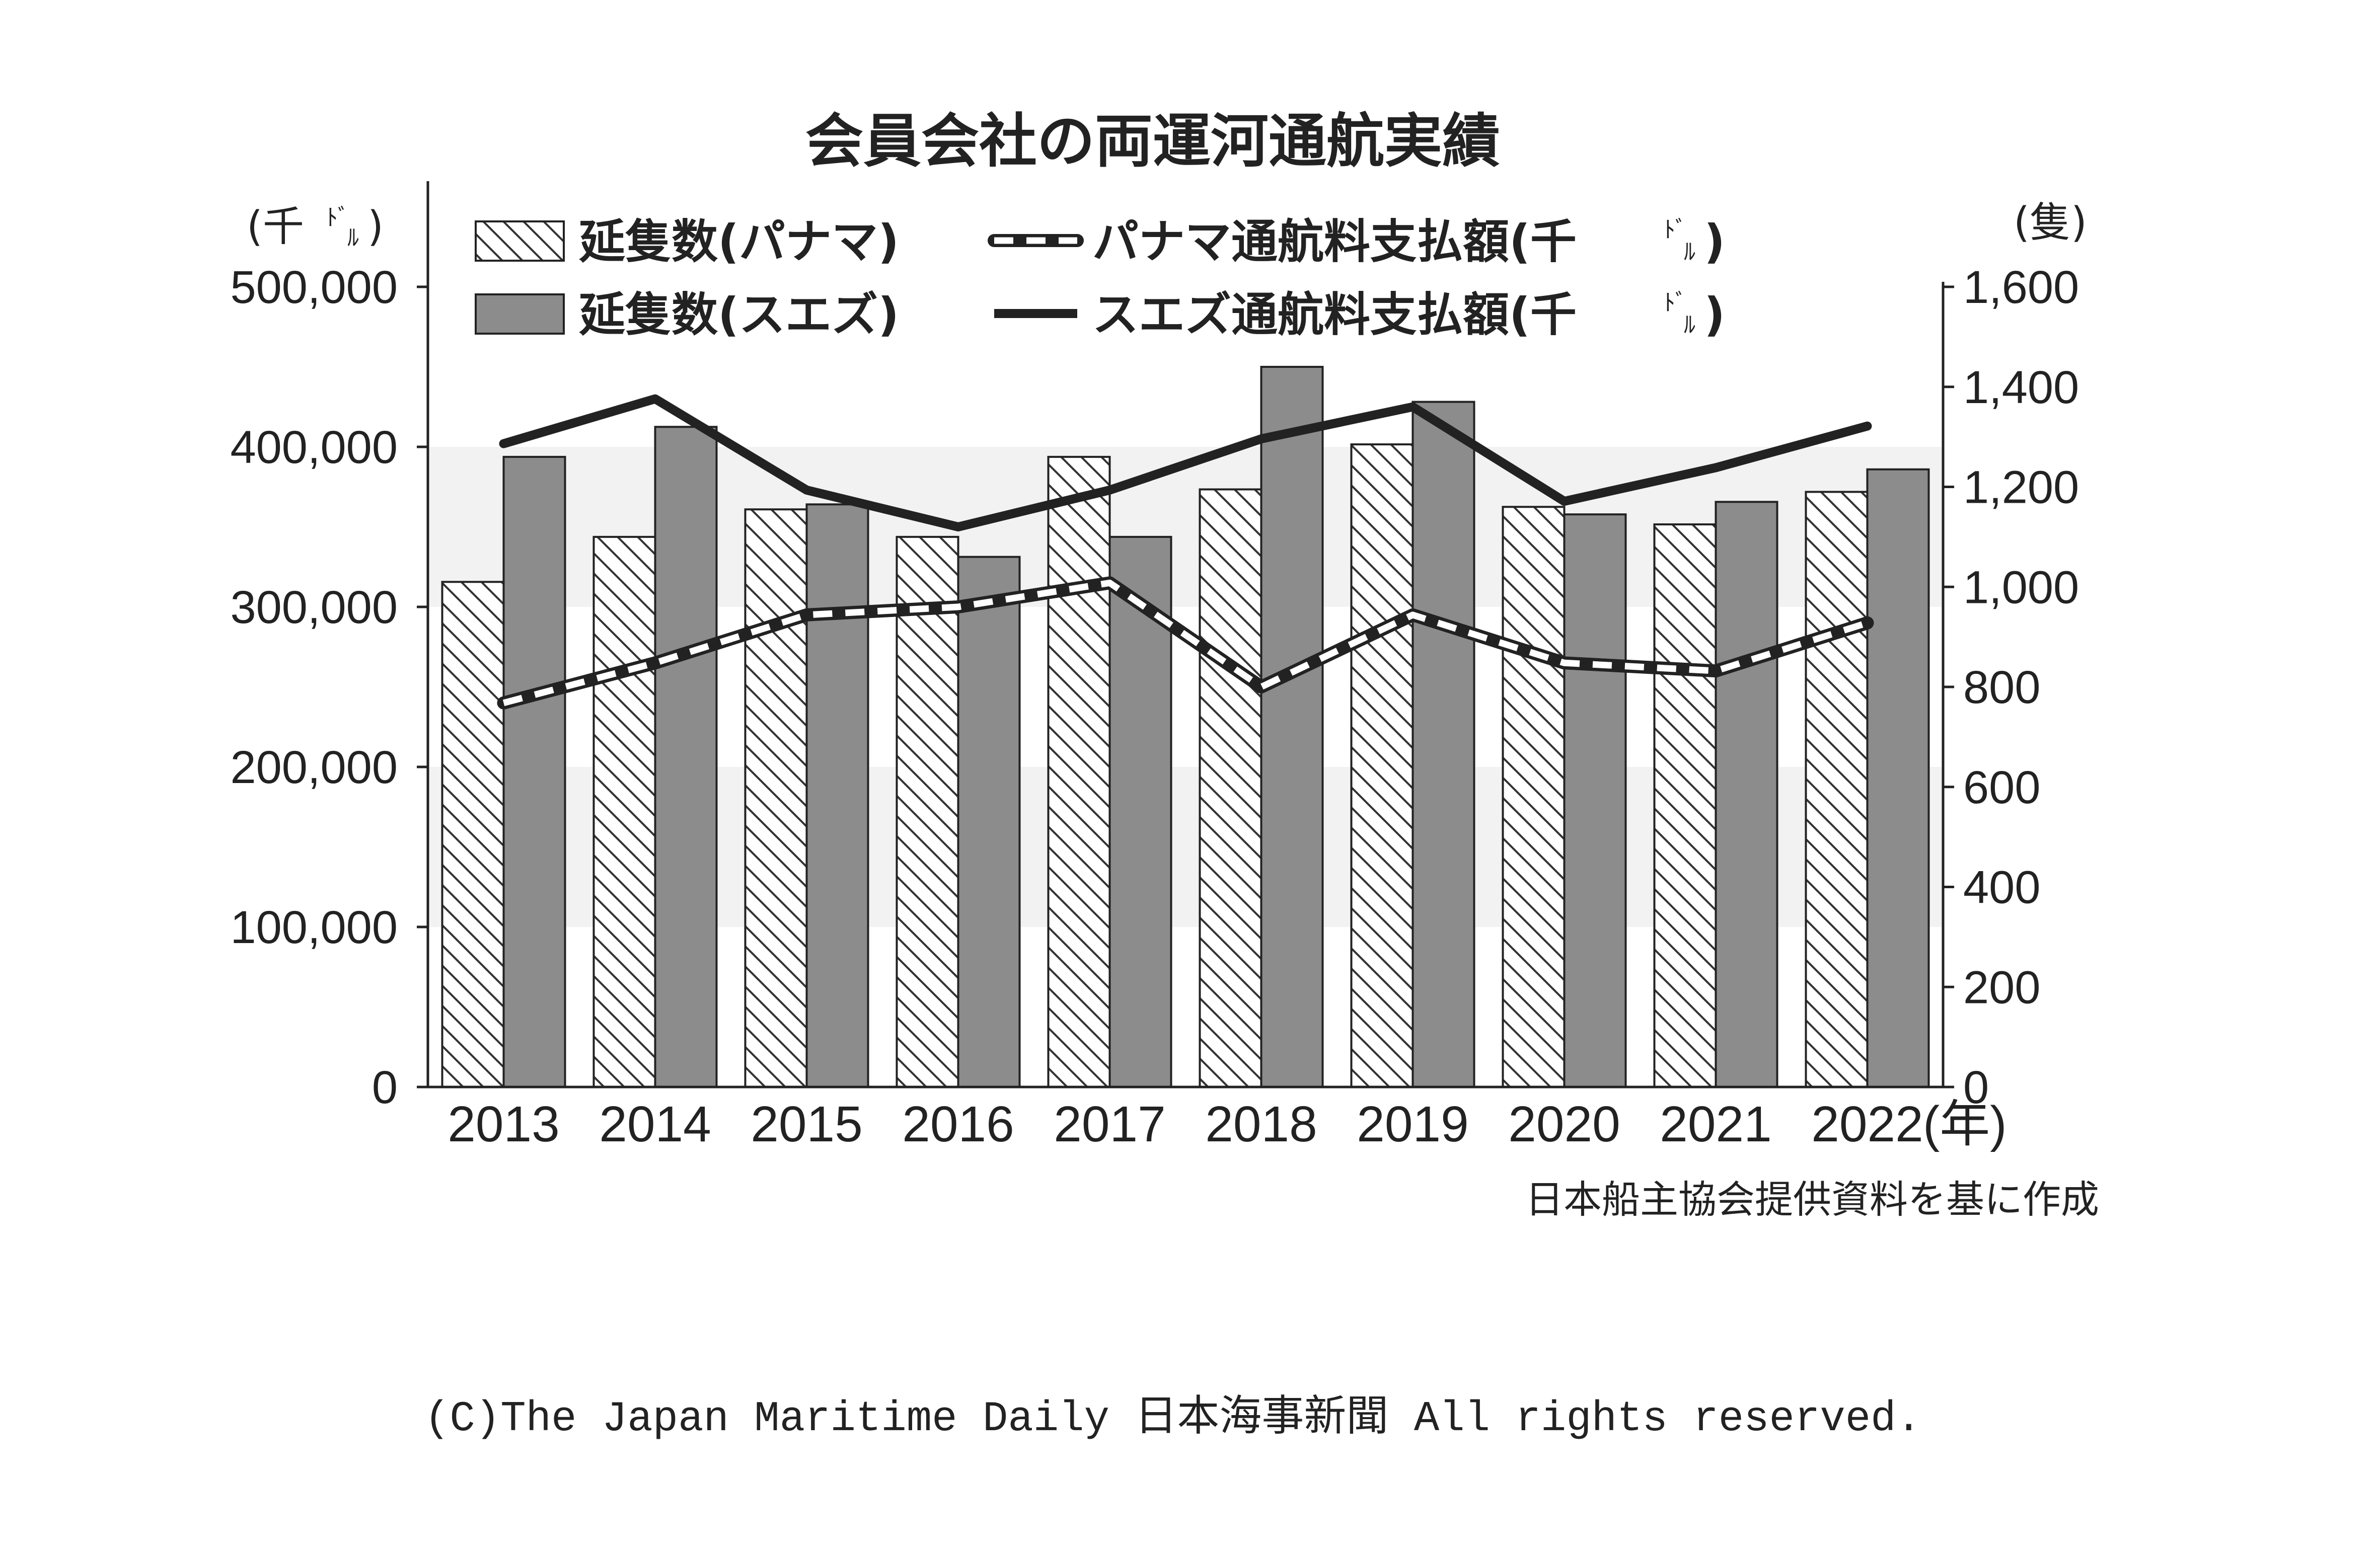  Describe the element at coordinates (520, 241) in the screenshot. I see `legend-swatch-hatched-bar` at that location.